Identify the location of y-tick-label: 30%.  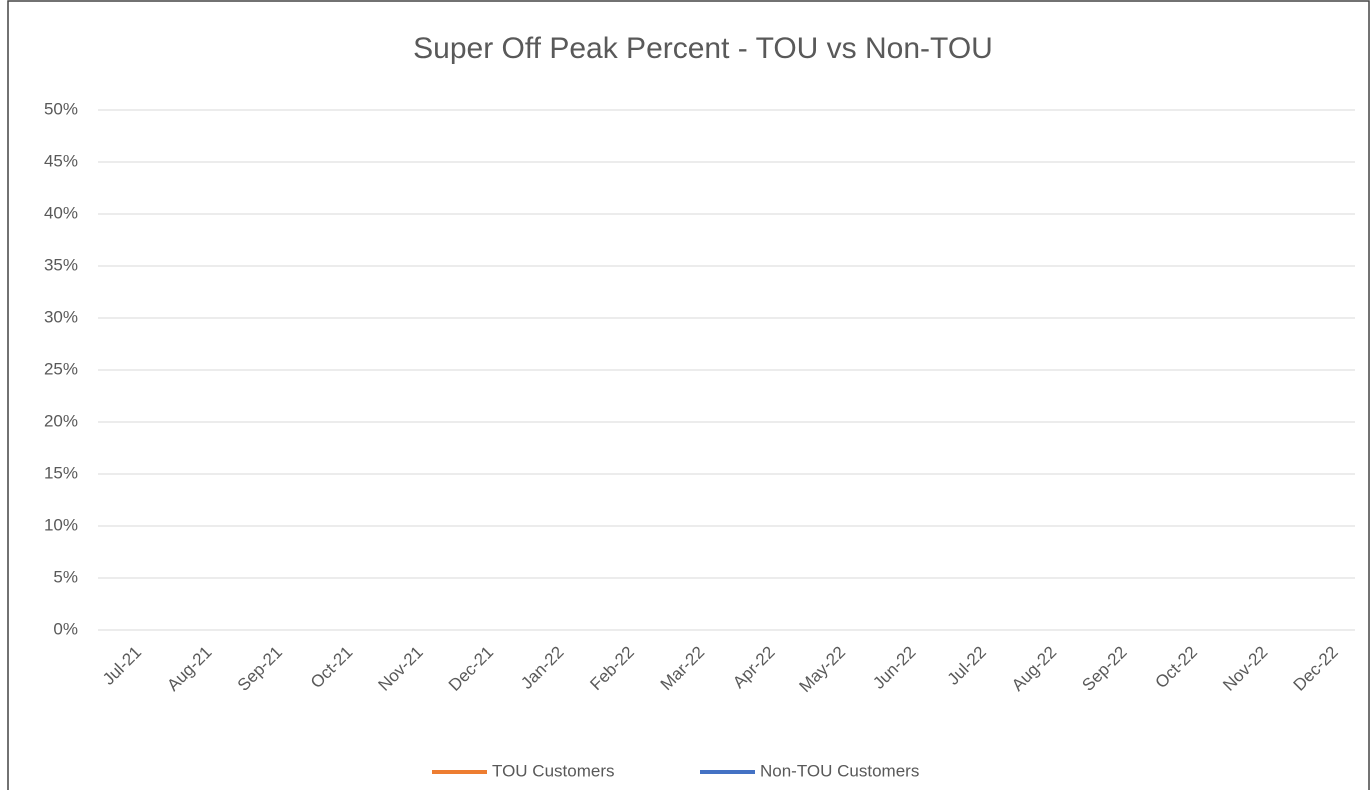
(61, 316).